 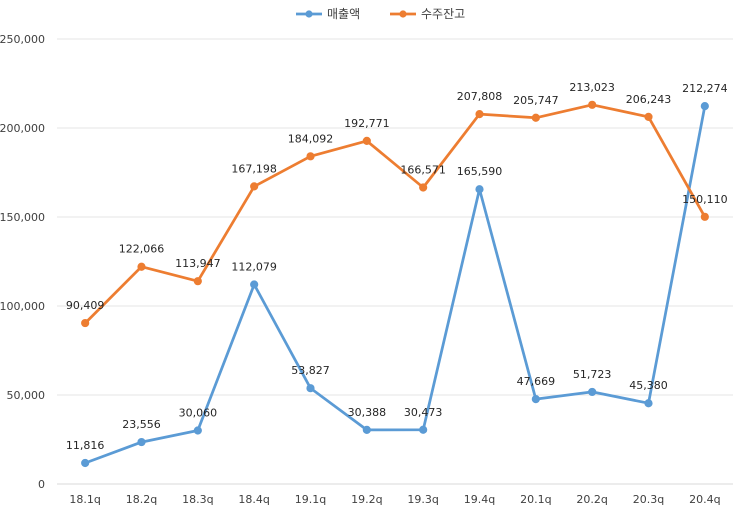 I want to click on data-label: 122,066, so click(x=142, y=249).